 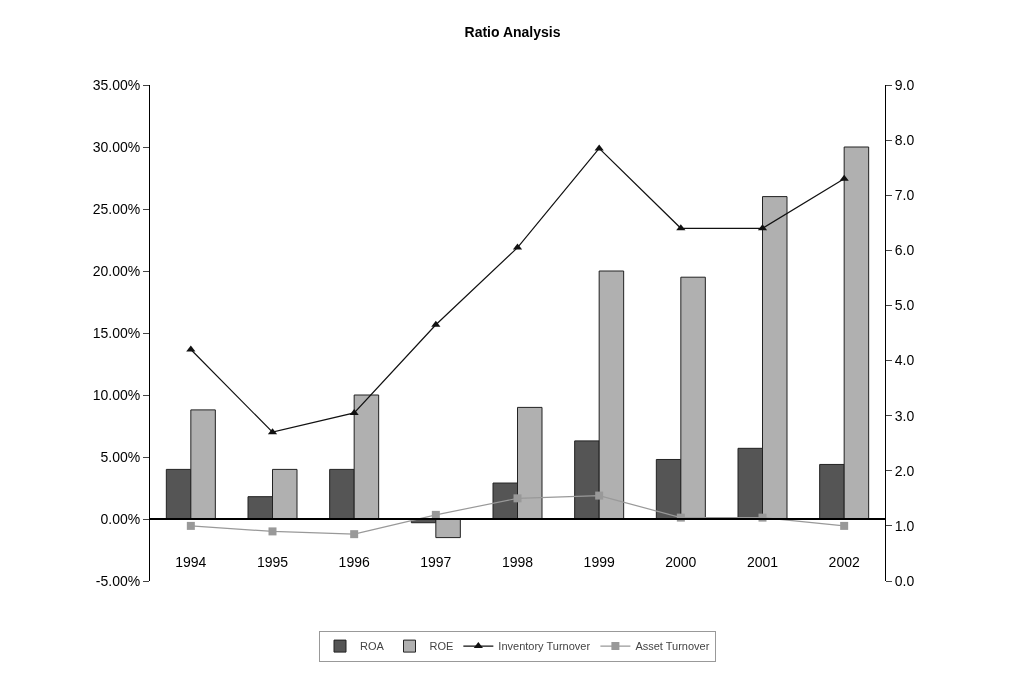 I want to click on y2-tick-label: 3.0, so click(x=904, y=415).